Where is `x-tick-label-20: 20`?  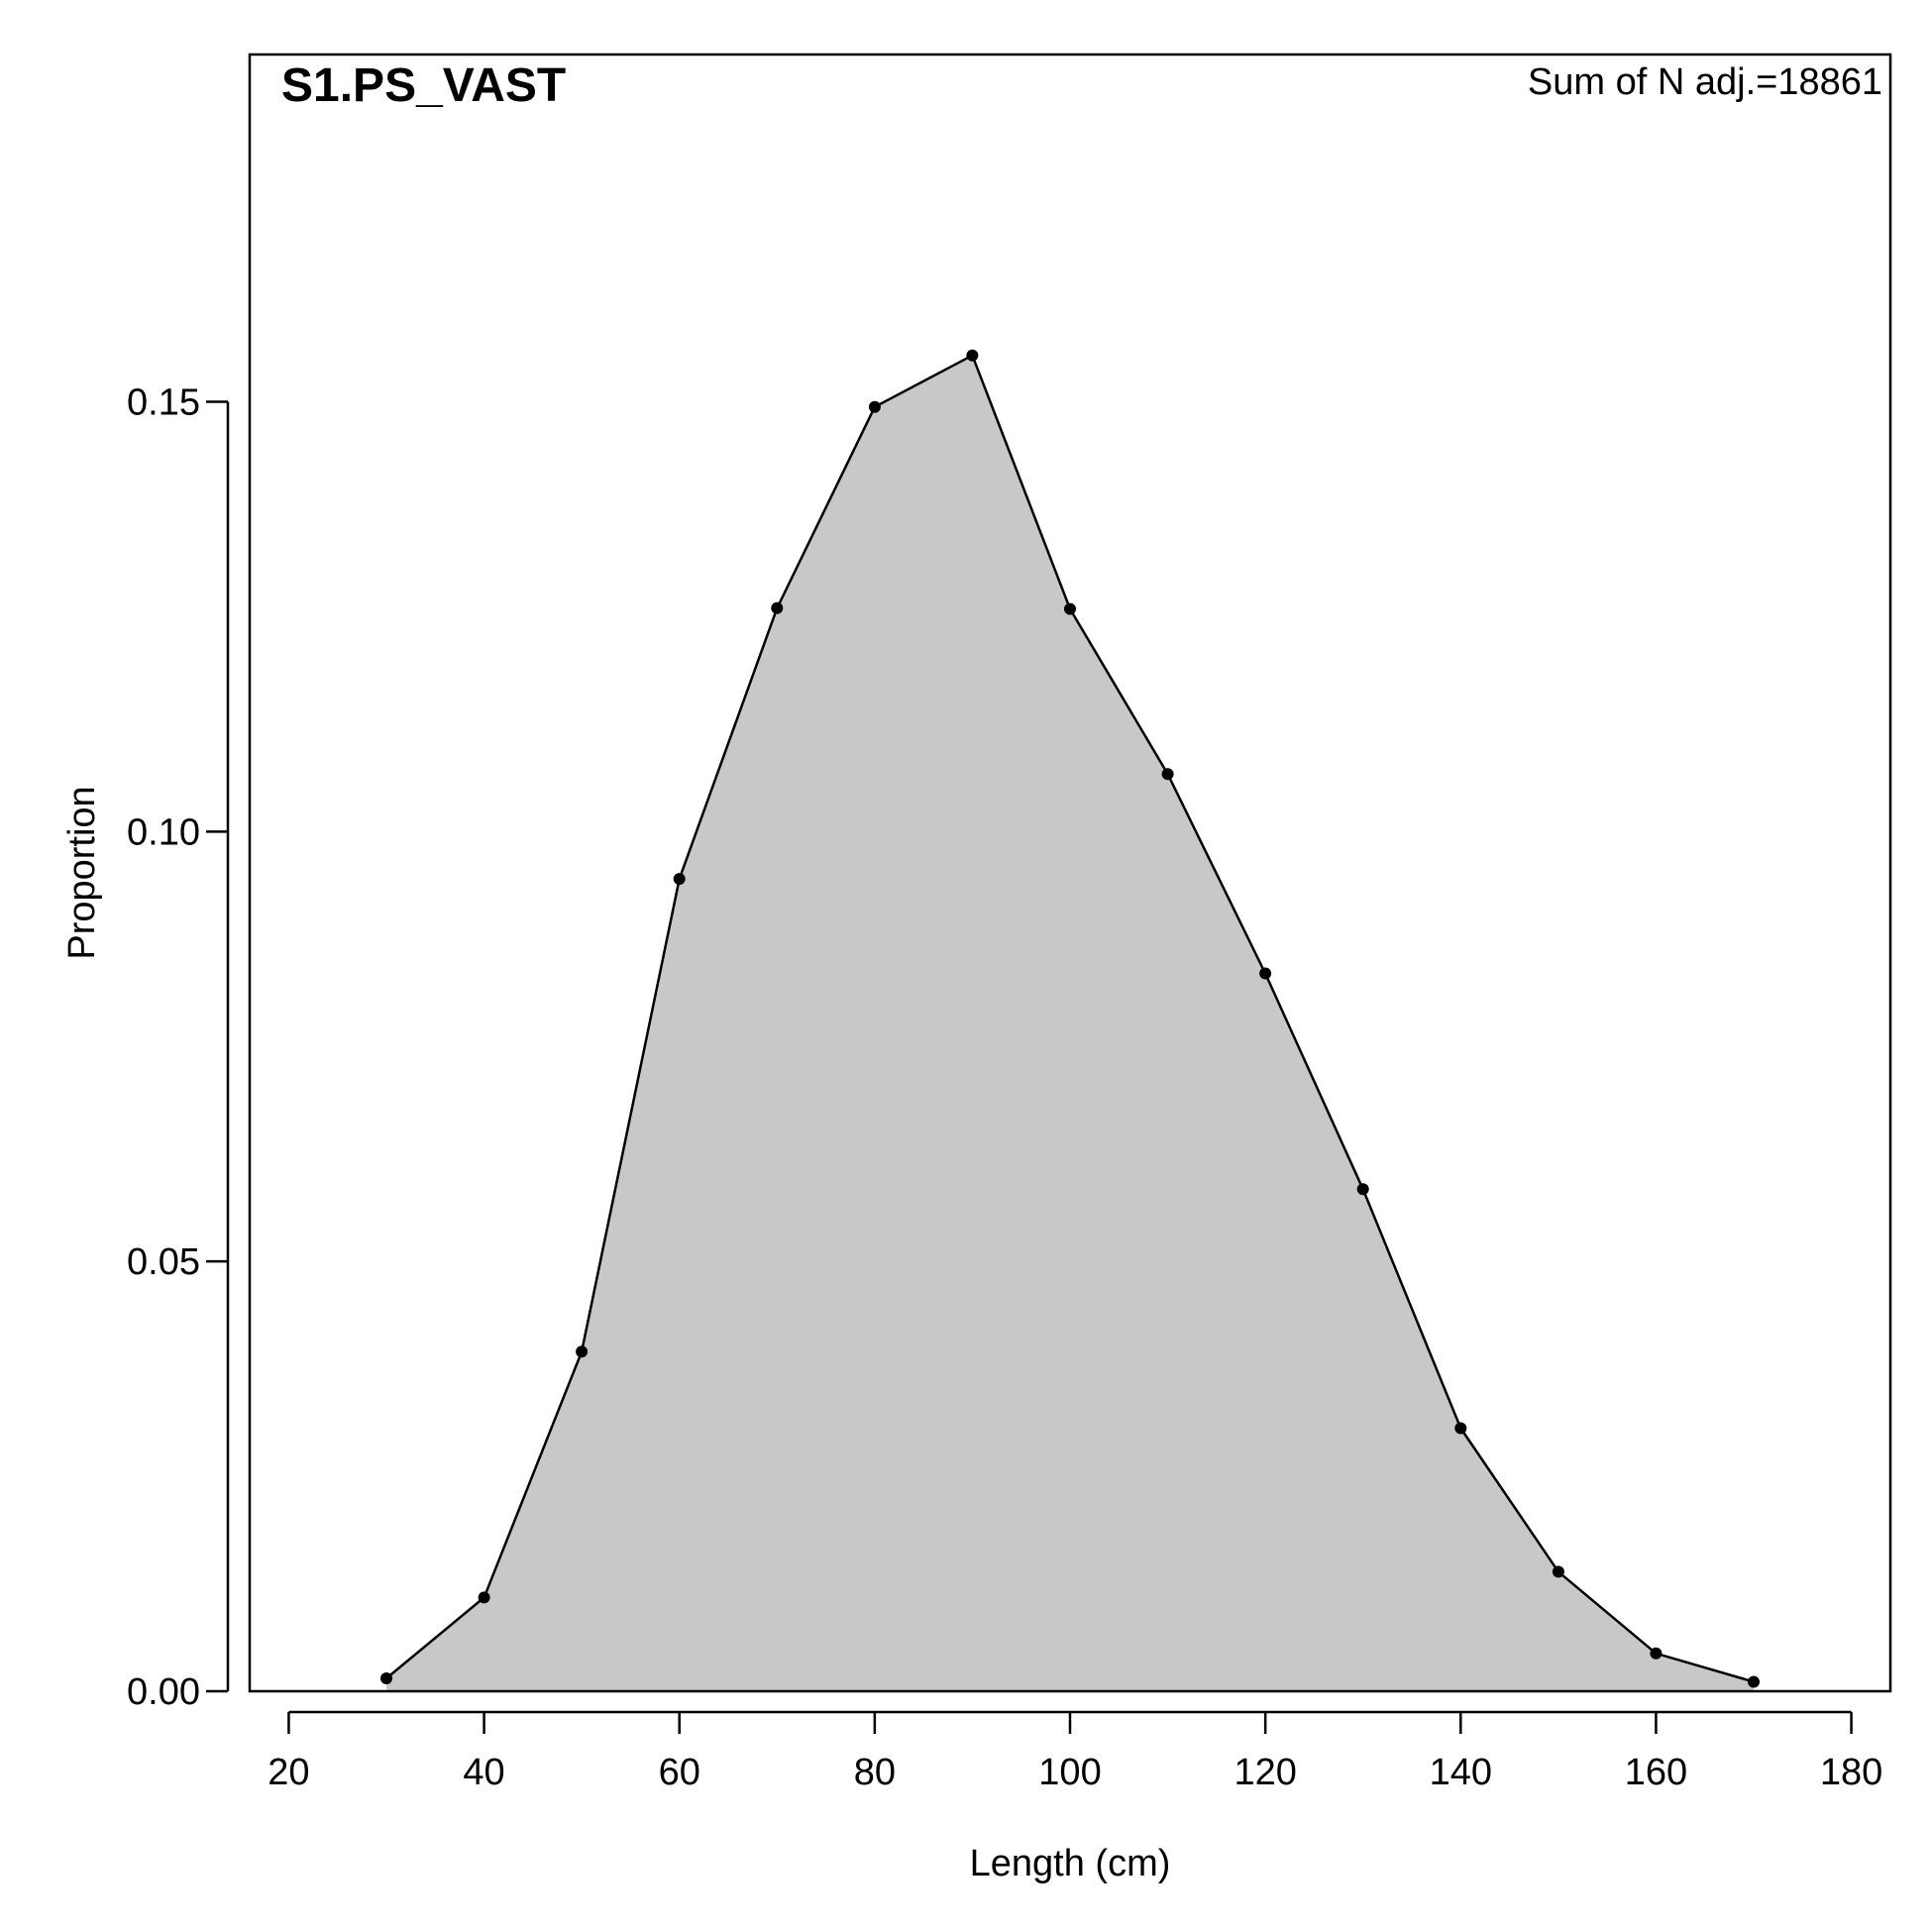 x-tick-label-20: 20 is located at coordinates (288, 1773).